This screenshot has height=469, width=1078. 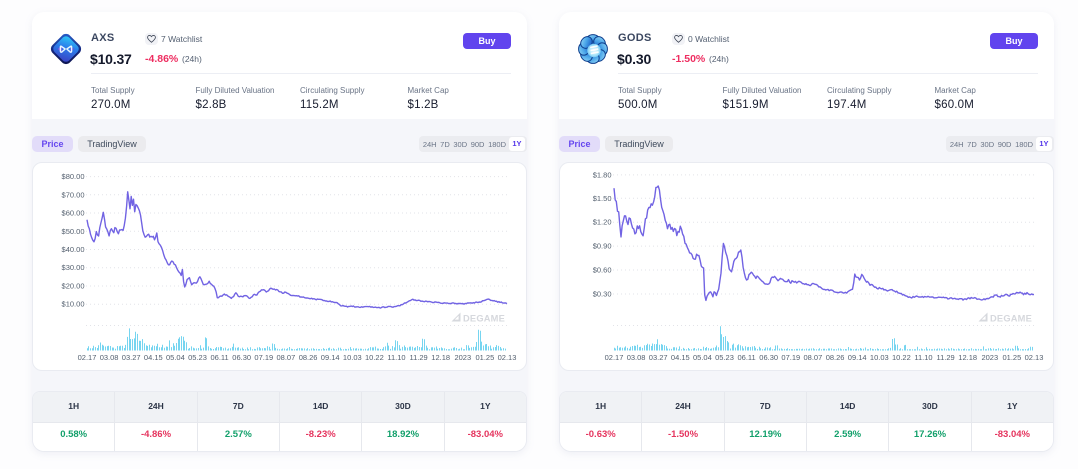 What do you see at coordinates (602, 294) in the screenshot?
I see `svg-text: $0.30` at bounding box center [602, 294].